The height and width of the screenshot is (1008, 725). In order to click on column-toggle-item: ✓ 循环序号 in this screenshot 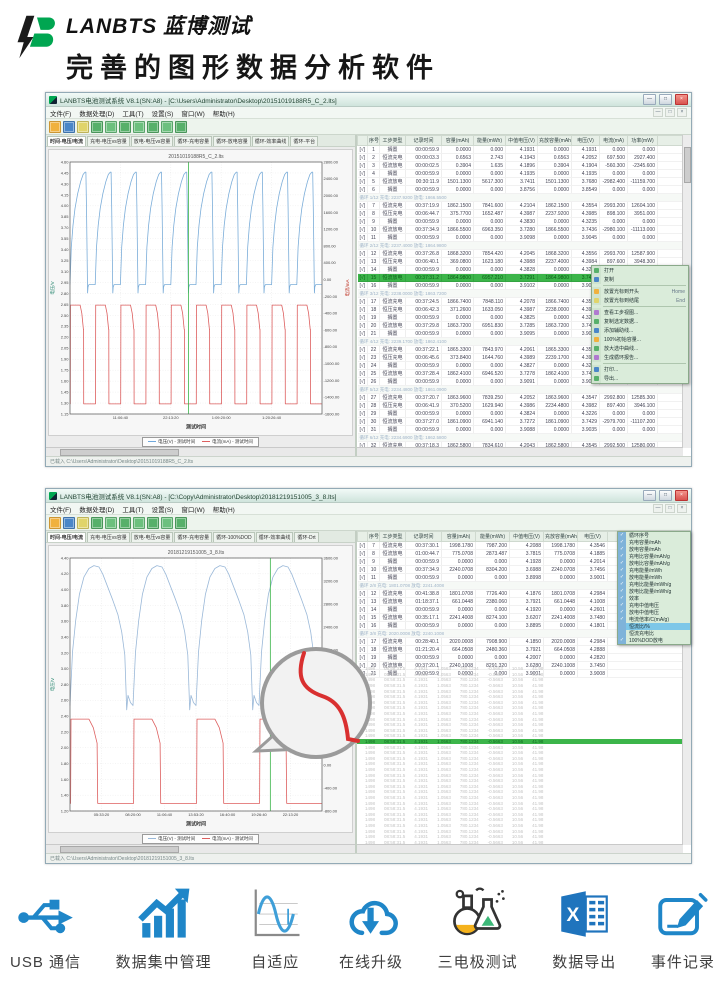, I will do `click(654, 535)`.